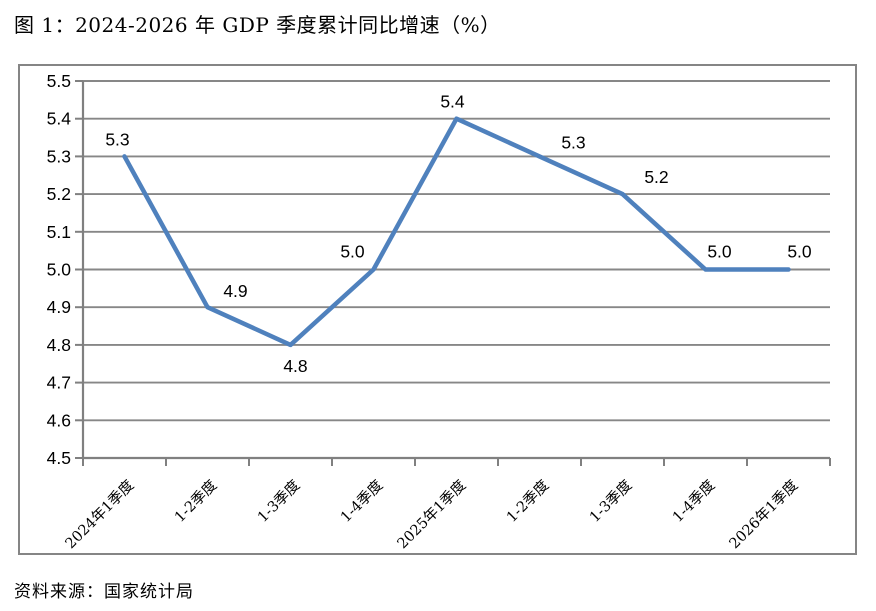 Image resolution: width=876 pixels, height=611 pixels. What do you see at coordinates (59, 383) in the screenshot?
I see `y-tick-label: 4.7` at bounding box center [59, 383].